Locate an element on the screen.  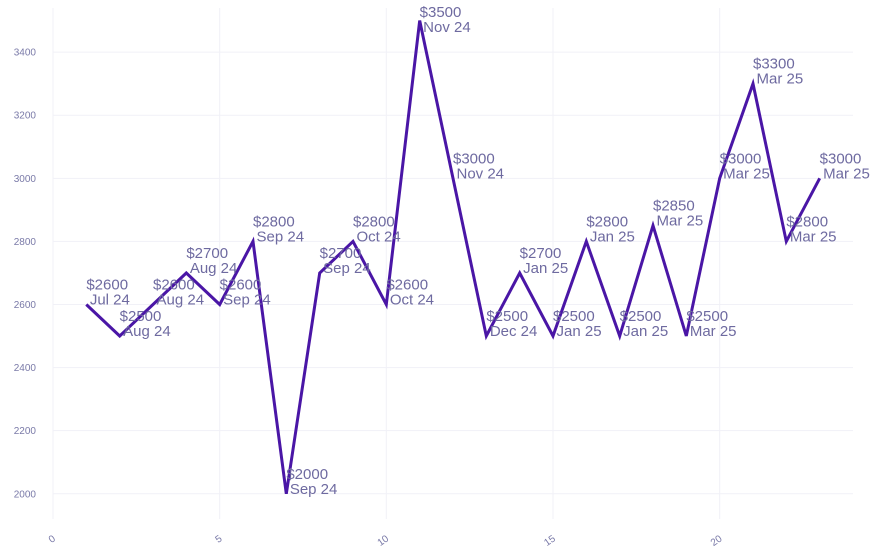
x-tick-label: 0 is located at coordinates (52, 539).